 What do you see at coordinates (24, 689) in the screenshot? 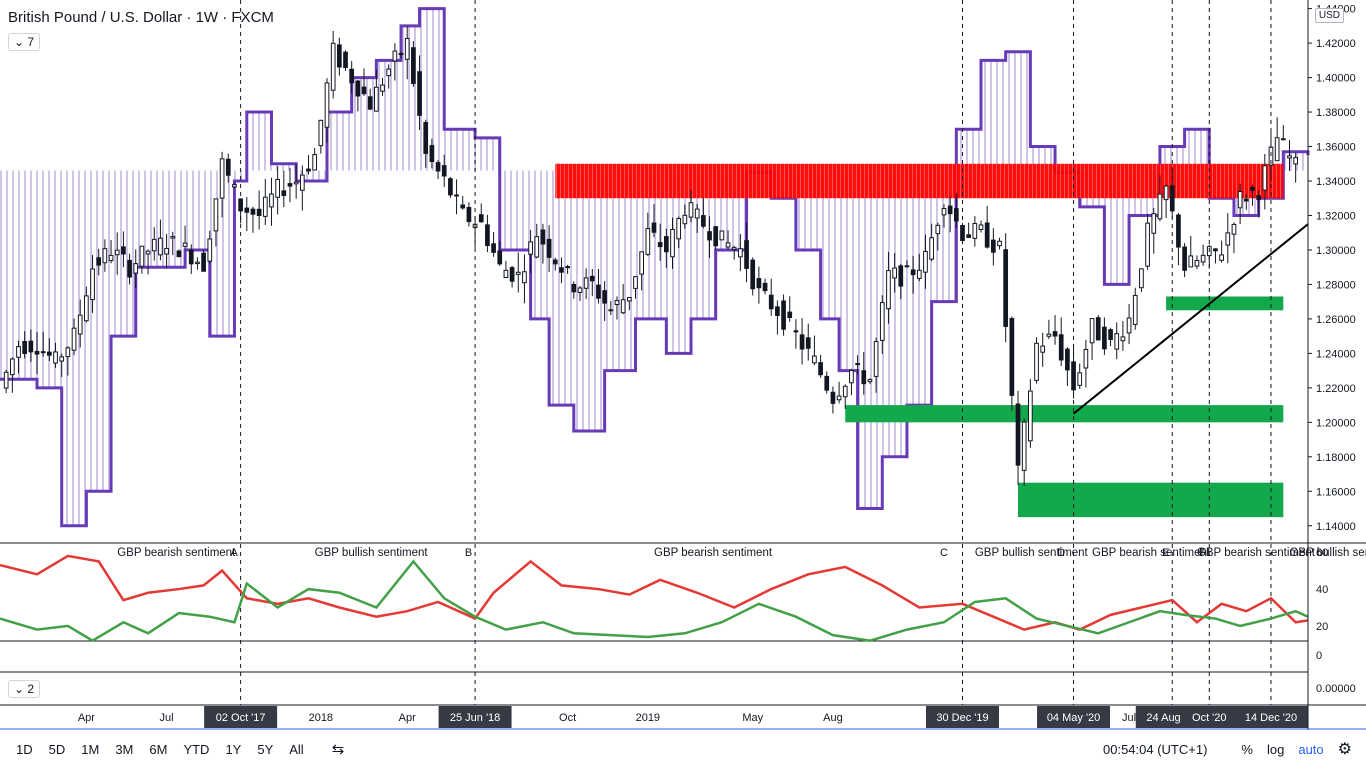
I see `indicator-pane-badge: ⌄ 2` at bounding box center [24, 689].